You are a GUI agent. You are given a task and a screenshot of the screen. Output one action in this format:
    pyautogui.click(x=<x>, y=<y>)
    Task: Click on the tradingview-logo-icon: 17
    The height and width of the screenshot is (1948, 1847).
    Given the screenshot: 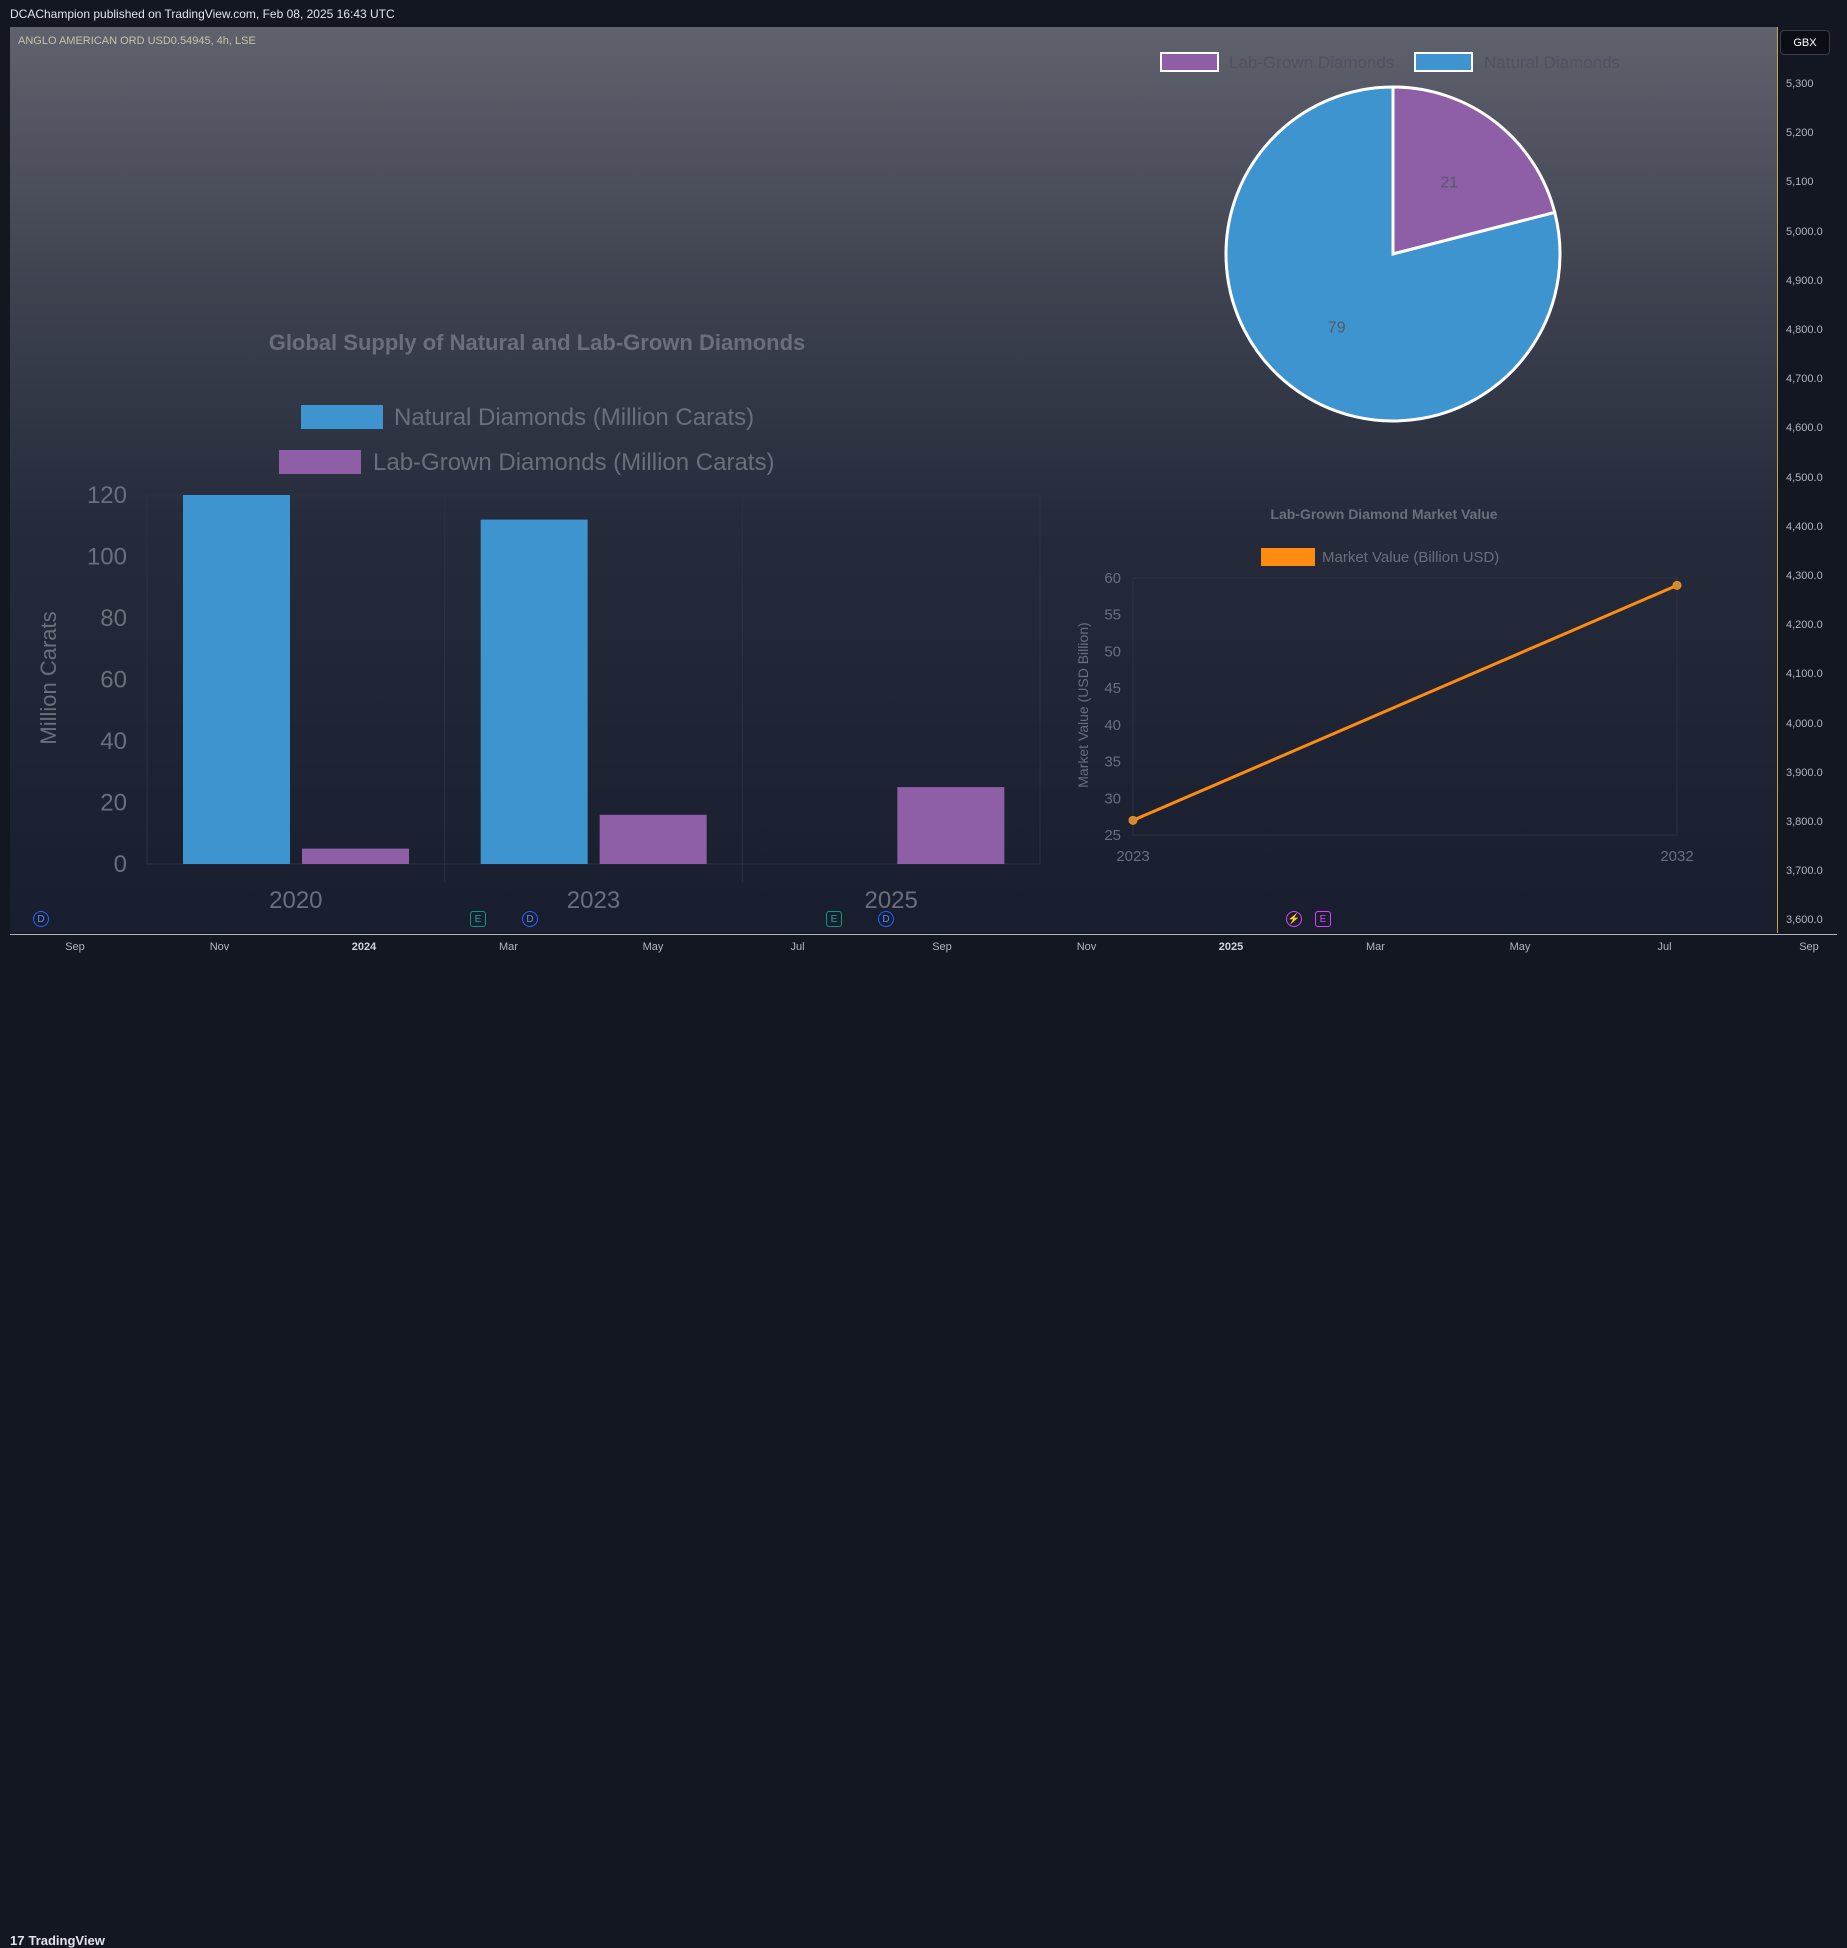 What is the action you would take?
    pyautogui.click(x=17, y=1940)
    